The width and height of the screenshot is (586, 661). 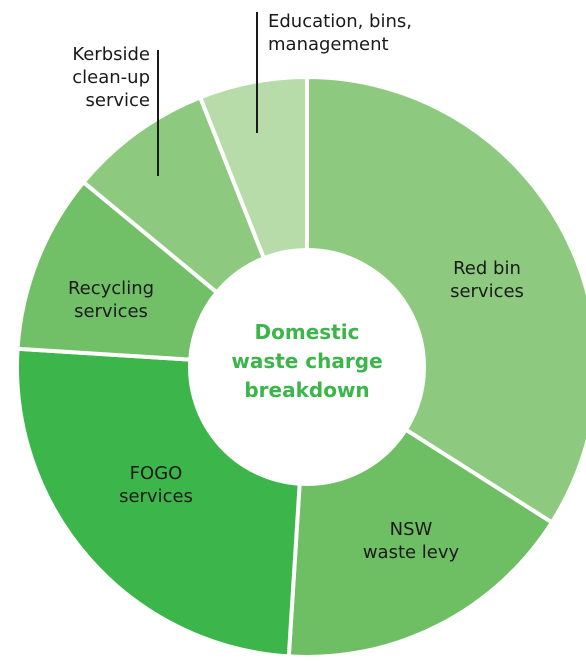 What do you see at coordinates (411, 541) in the screenshot?
I see `segment-label: NSW waste levy` at bounding box center [411, 541].